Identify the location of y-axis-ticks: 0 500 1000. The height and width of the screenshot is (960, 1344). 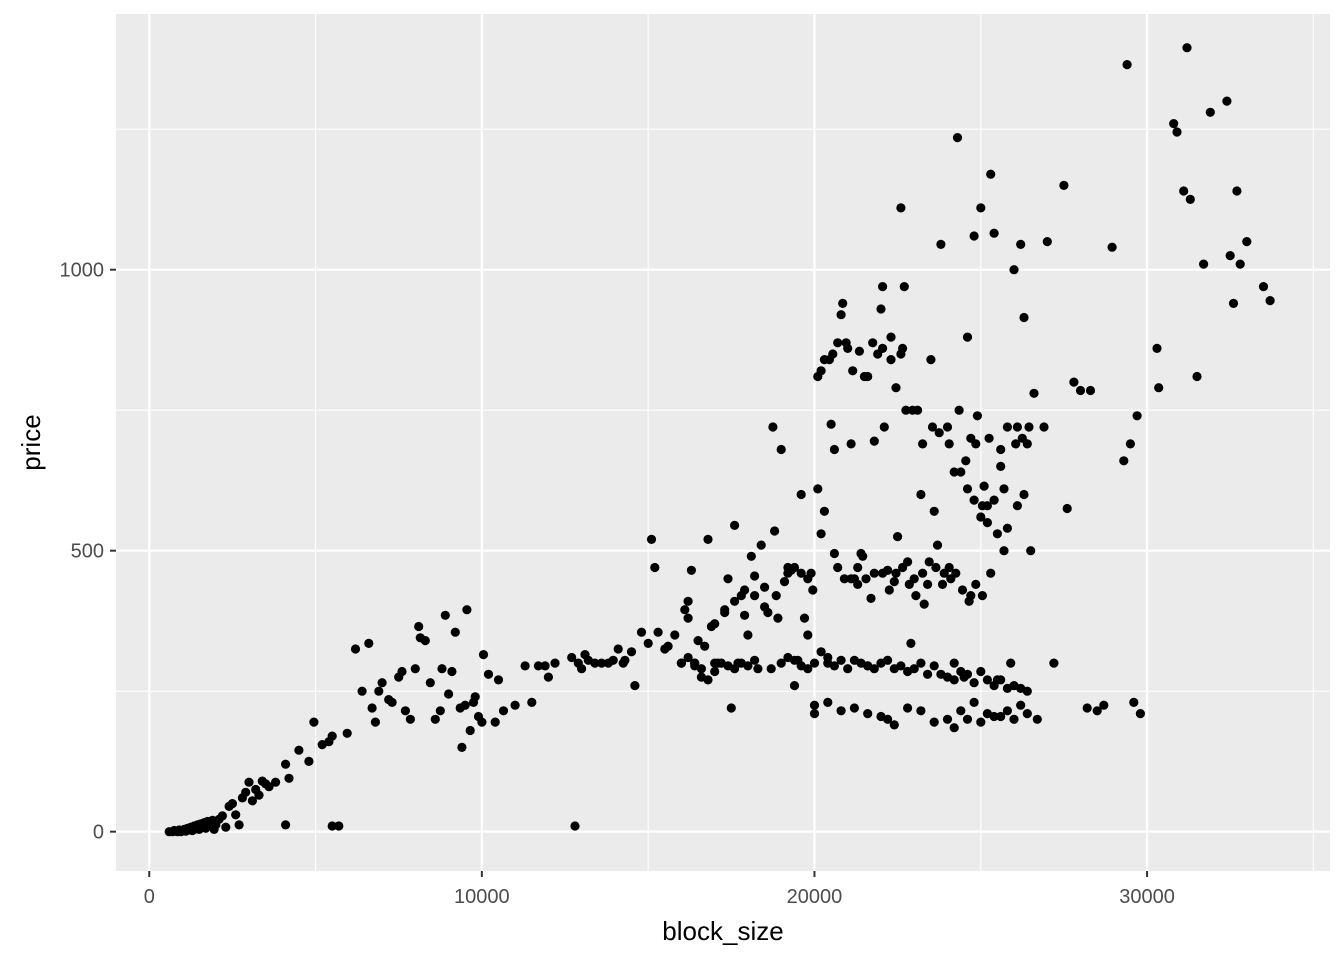
(88, 552).